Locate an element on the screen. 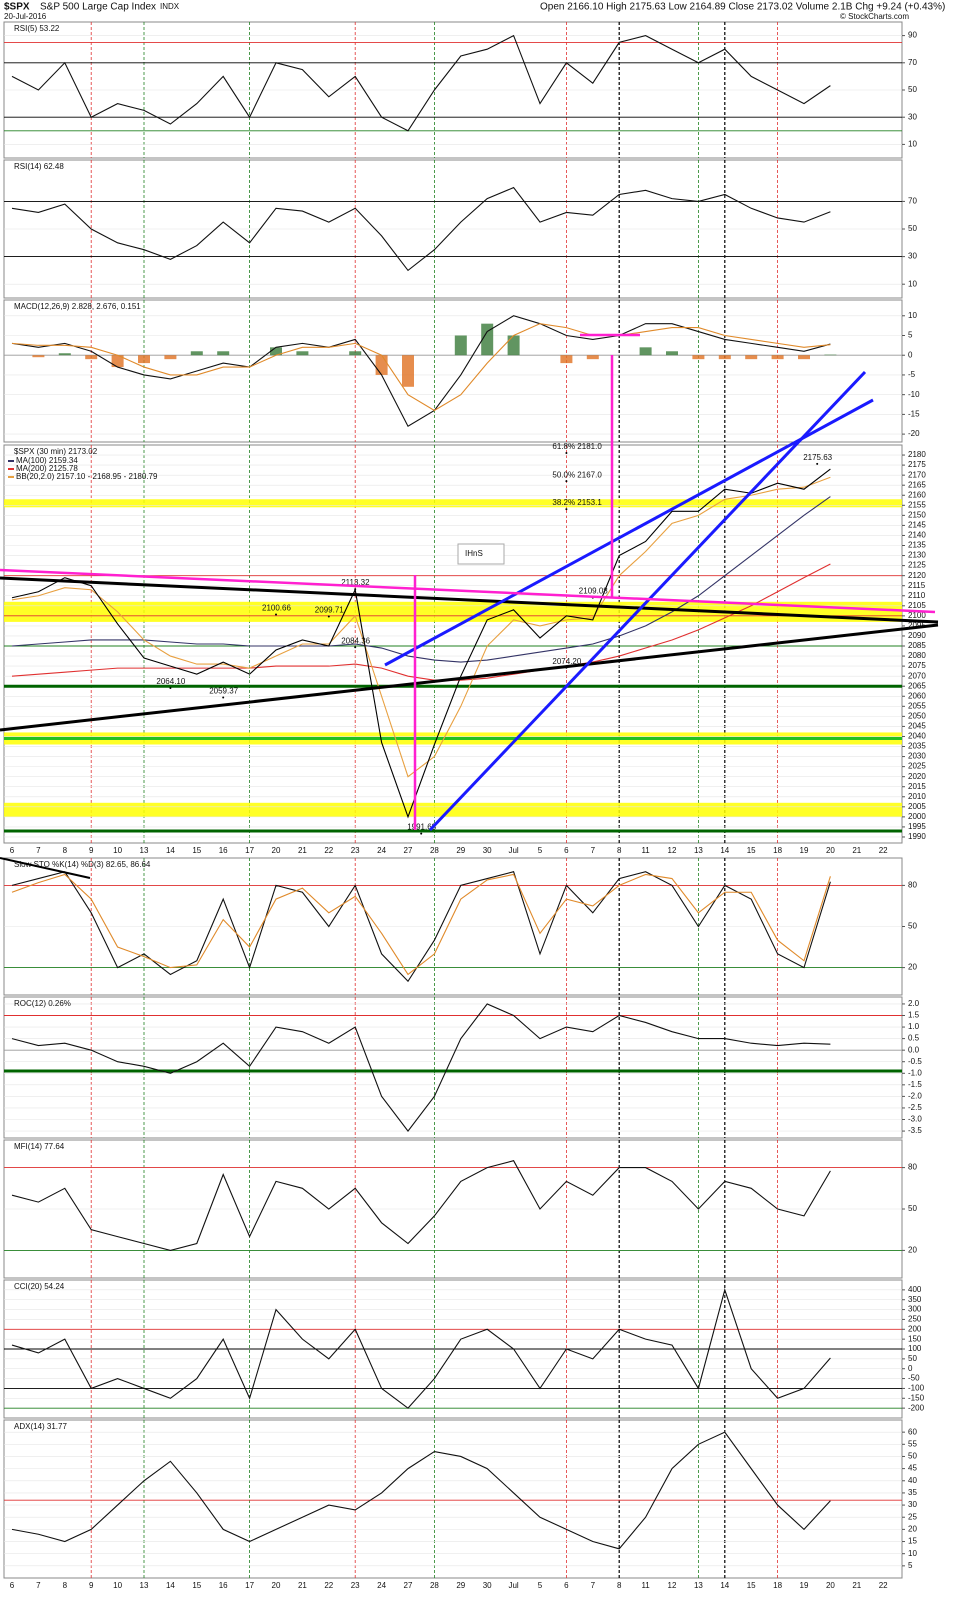 This screenshot has height=1600, width=956. y-tick-label: -1.0 is located at coordinates (915, 1072).